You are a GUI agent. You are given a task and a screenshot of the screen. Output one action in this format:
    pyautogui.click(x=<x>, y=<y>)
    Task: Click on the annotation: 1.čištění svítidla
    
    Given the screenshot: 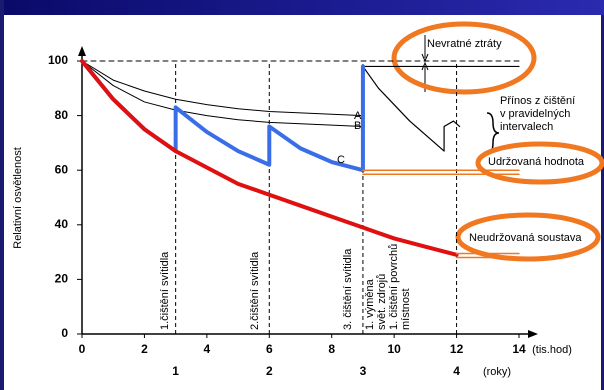 What is the action you would take?
    pyautogui.click(x=165, y=290)
    